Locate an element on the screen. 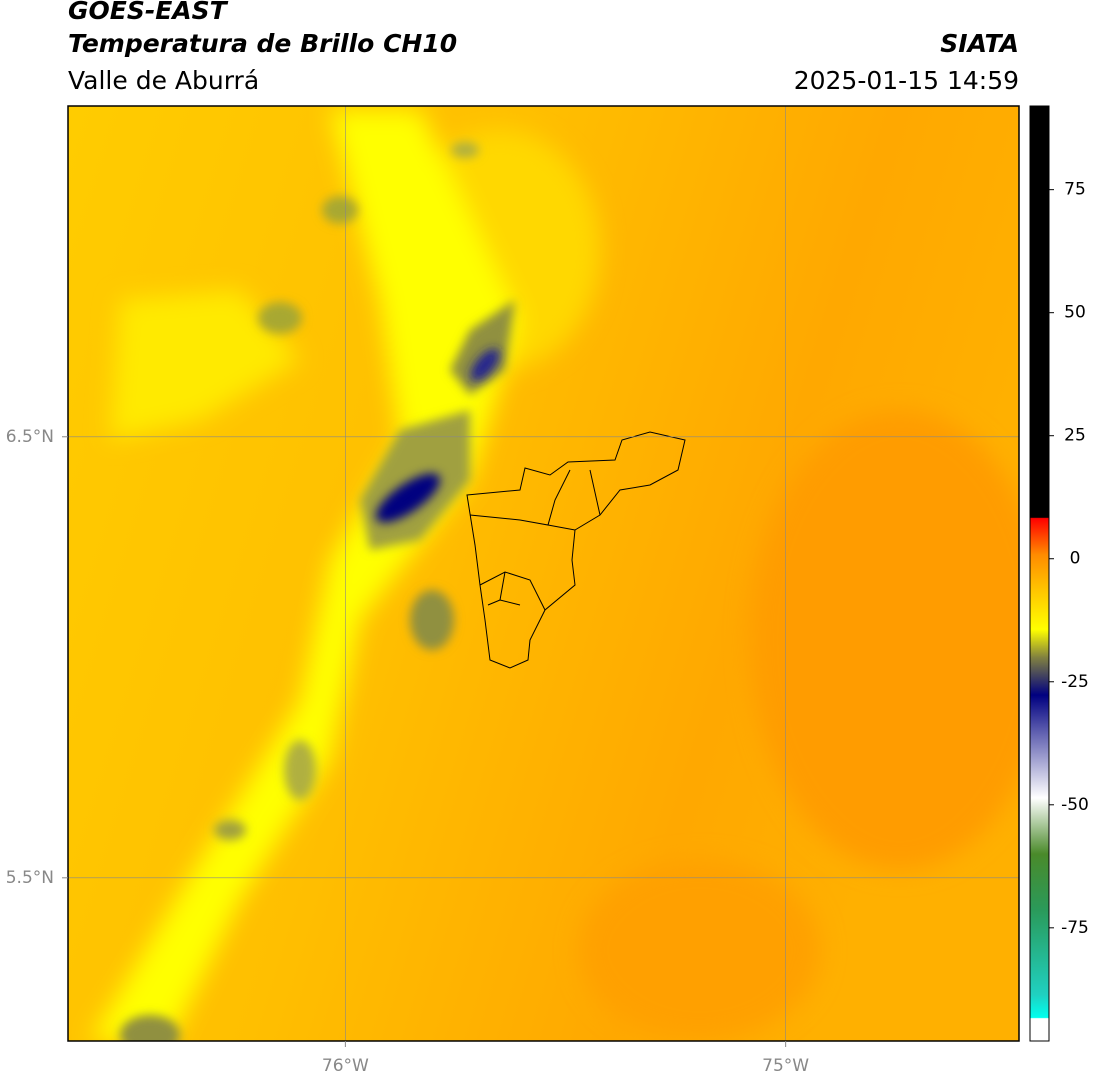 The height and width of the screenshot is (1082, 1094). subtitle: Temperatura de Brillo CH10 is located at coordinates (262, 43).